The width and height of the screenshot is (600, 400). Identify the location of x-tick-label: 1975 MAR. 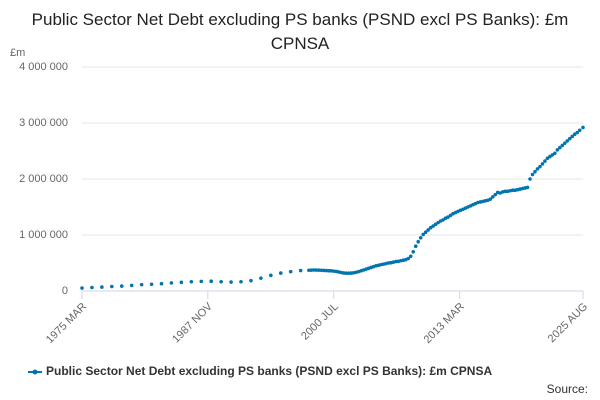
(66, 323).